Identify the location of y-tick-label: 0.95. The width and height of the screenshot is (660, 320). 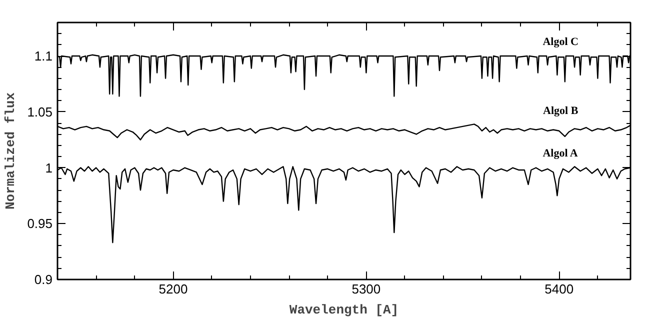
(40, 224).